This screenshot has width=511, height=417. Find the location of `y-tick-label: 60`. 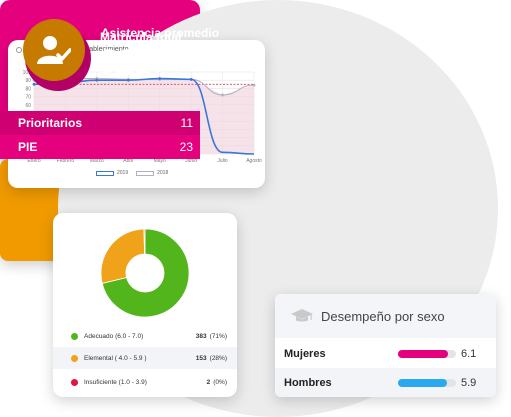

y-tick-label: 60 is located at coordinates (28, 106).